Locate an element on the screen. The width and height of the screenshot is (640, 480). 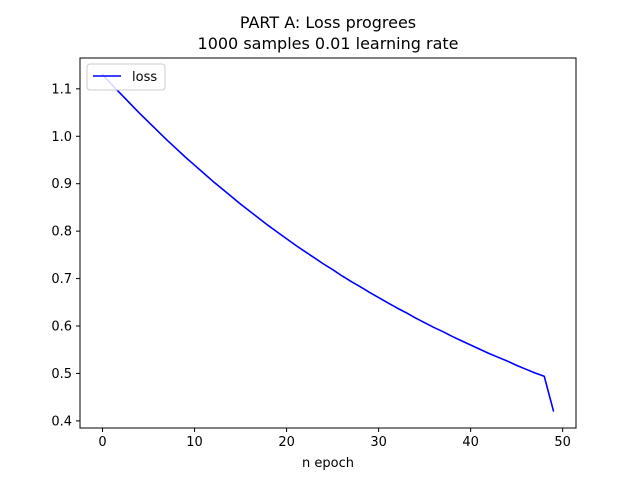
legend: loss is located at coordinates (126, 77).